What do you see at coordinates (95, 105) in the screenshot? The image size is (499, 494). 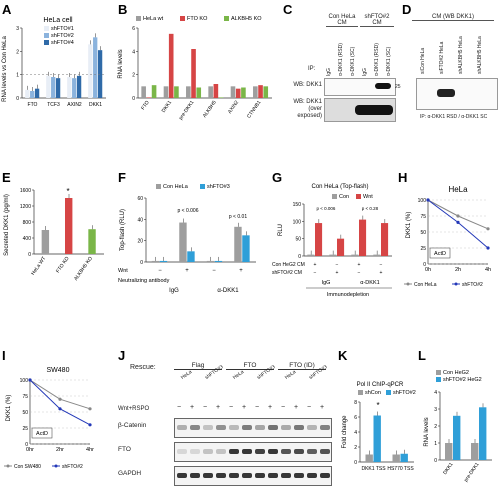 I see `x-tick-label: DKK1` at bounding box center [95, 105].